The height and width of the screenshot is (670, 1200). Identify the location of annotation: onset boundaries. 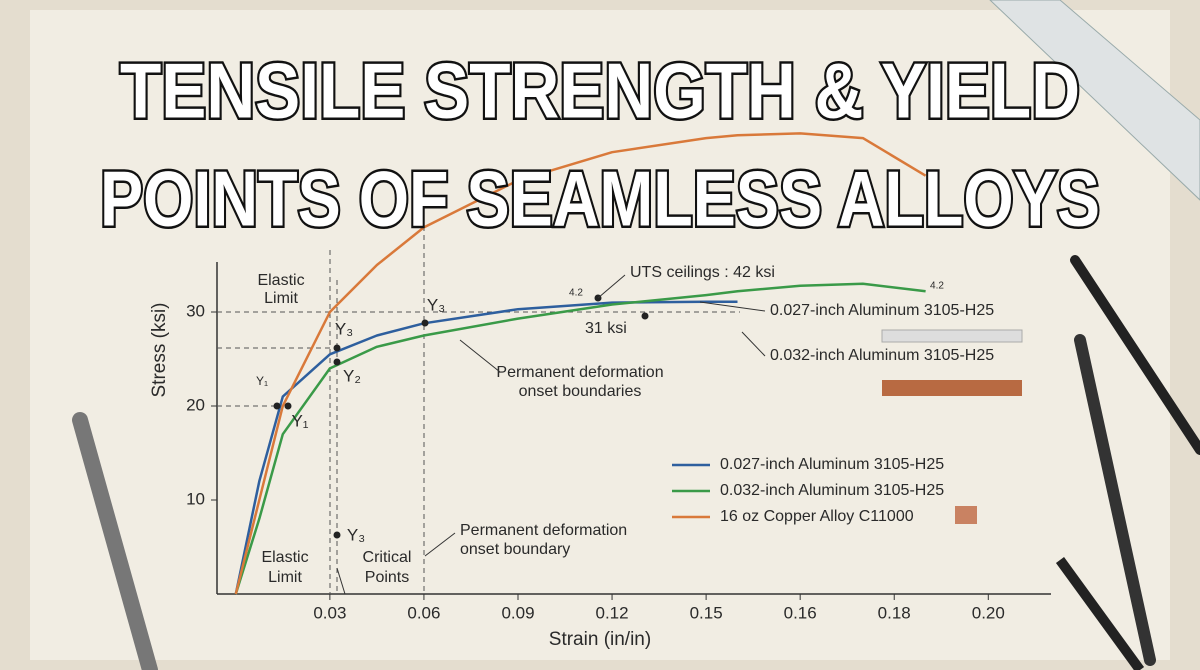
(580, 391).